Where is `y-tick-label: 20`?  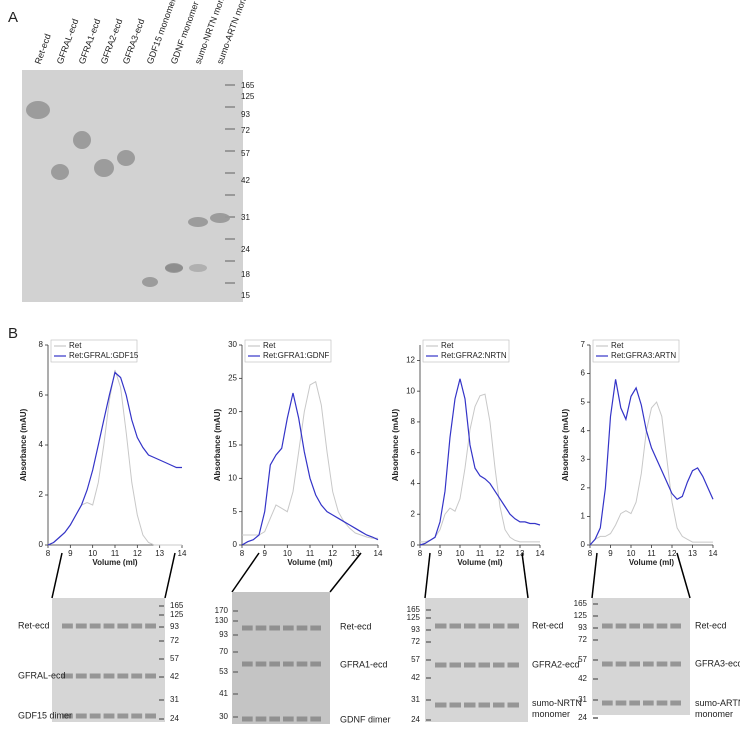 y-tick-label: 20 is located at coordinates (232, 411).